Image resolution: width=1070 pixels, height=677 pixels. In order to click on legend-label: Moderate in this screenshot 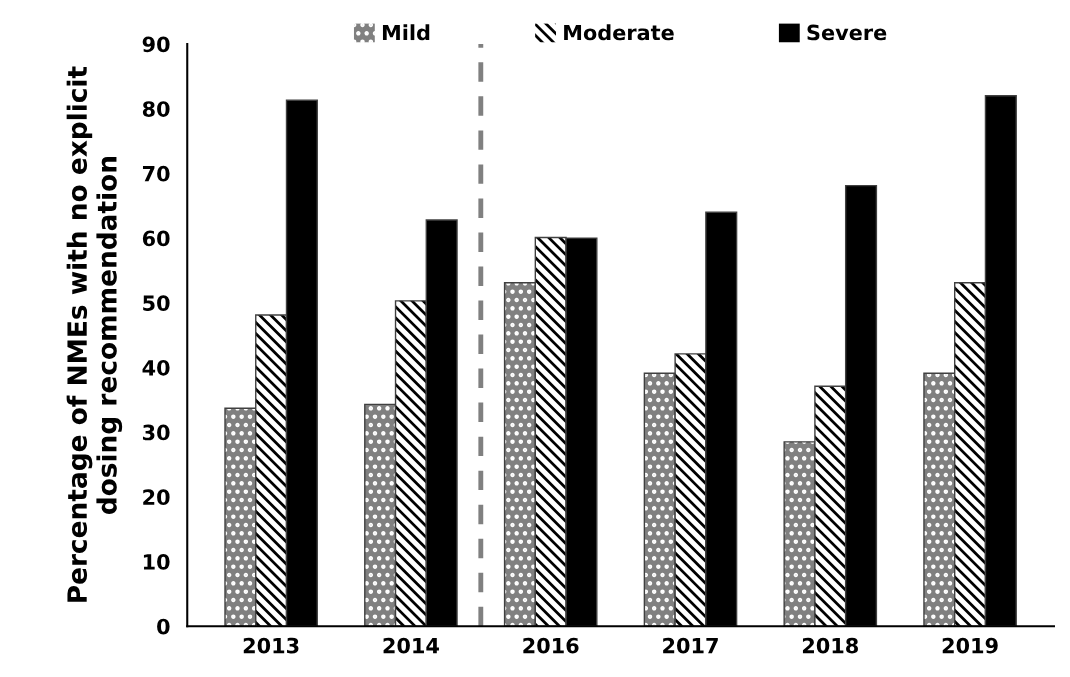, I will do `click(619, 32)`.